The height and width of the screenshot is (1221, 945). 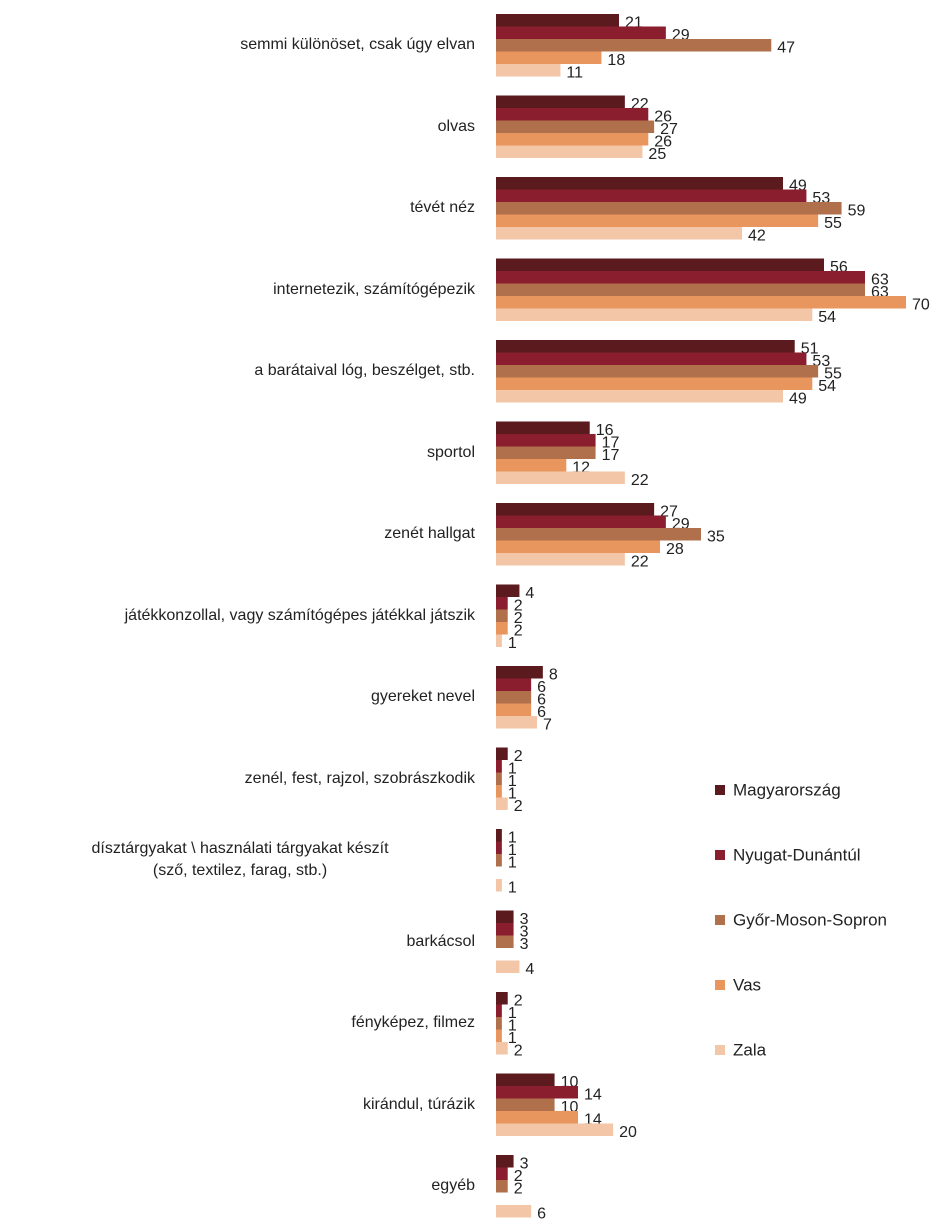 What do you see at coordinates (593, 1094) in the screenshot?
I see `value-label: 14` at bounding box center [593, 1094].